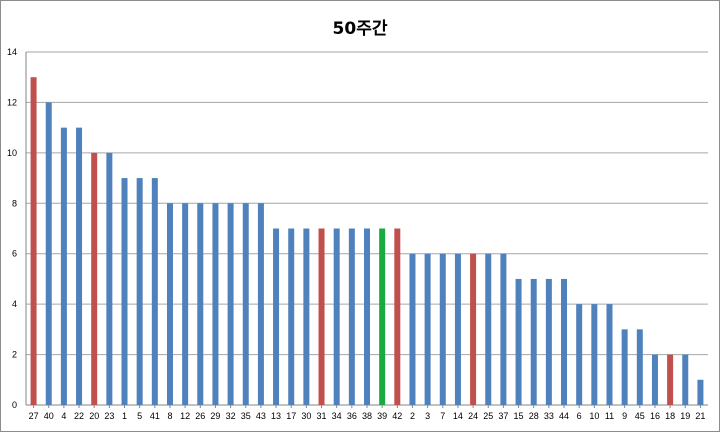 The width and height of the screenshot is (720, 432). I want to click on y-tick-label: 8, so click(14, 203).